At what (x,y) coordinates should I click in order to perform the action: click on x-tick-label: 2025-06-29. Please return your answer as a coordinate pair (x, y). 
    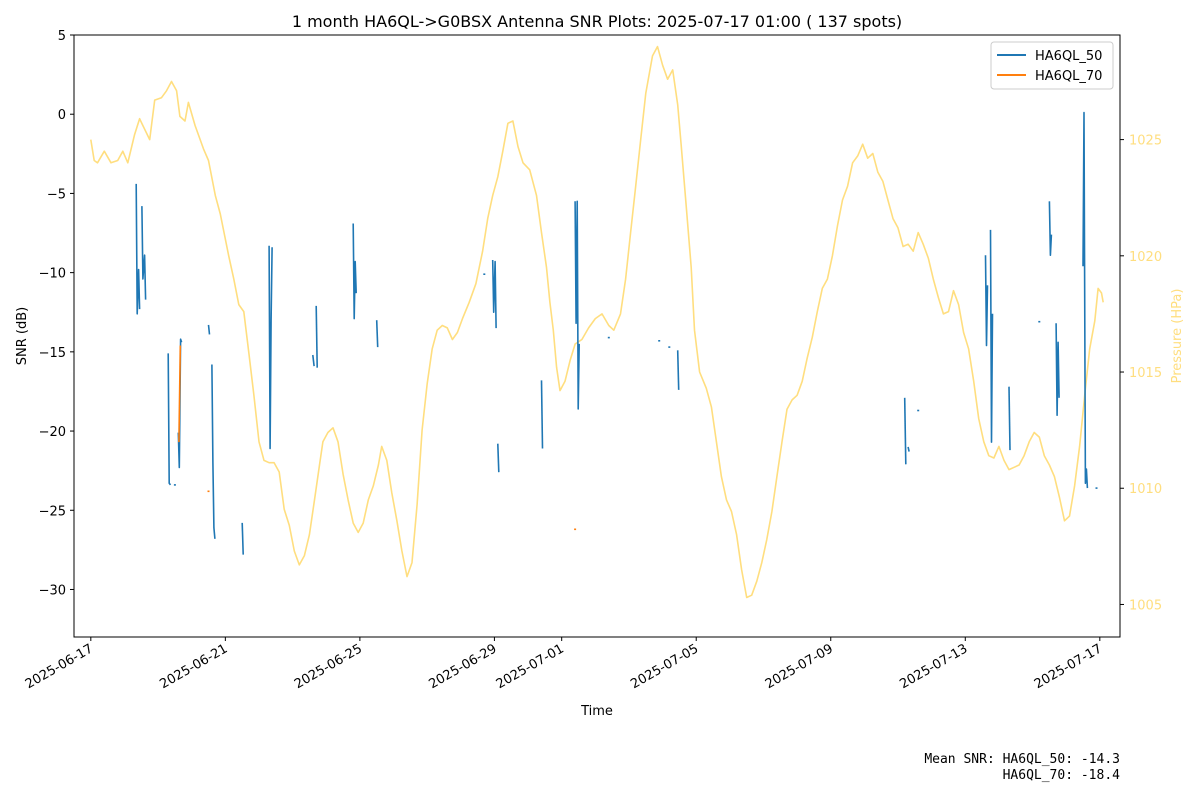
    Looking at the image, I should click on (462, 666).